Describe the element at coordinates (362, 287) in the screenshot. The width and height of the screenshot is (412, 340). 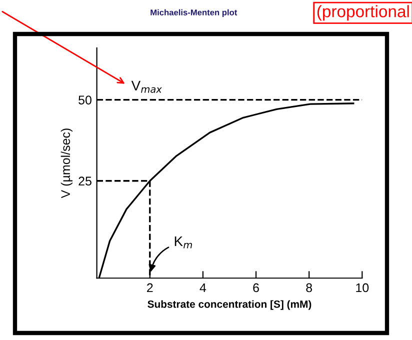
I see `x-tick-label: 10` at that location.